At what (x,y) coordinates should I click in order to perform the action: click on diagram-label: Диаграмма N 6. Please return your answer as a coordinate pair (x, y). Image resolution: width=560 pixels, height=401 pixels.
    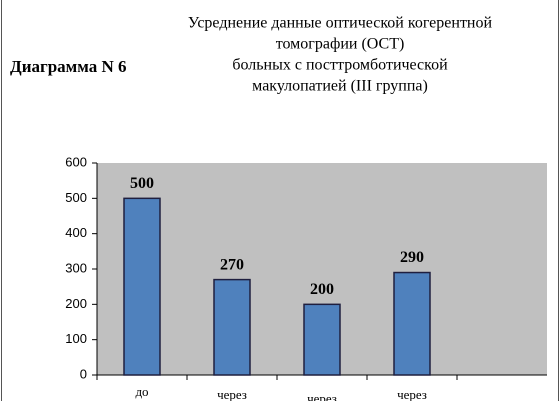
    Looking at the image, I should click on (68, 66).